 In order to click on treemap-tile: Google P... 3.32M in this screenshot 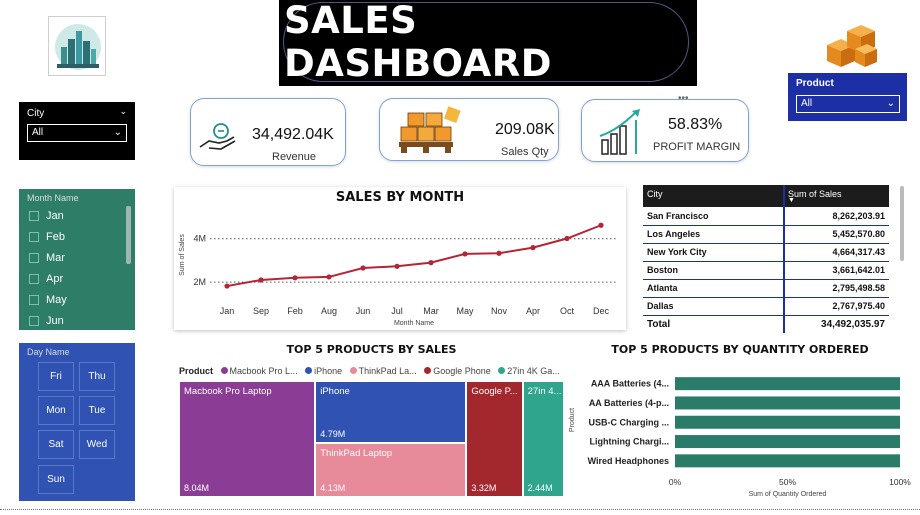, I will do `click(494, 439)`.